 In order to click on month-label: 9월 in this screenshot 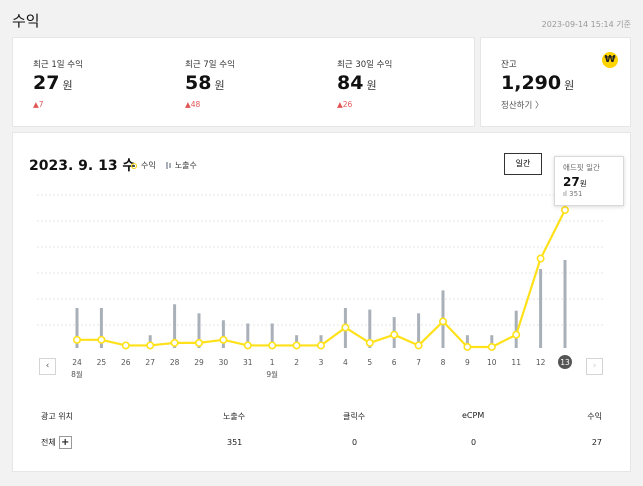, I will do `click(272, 374)`.